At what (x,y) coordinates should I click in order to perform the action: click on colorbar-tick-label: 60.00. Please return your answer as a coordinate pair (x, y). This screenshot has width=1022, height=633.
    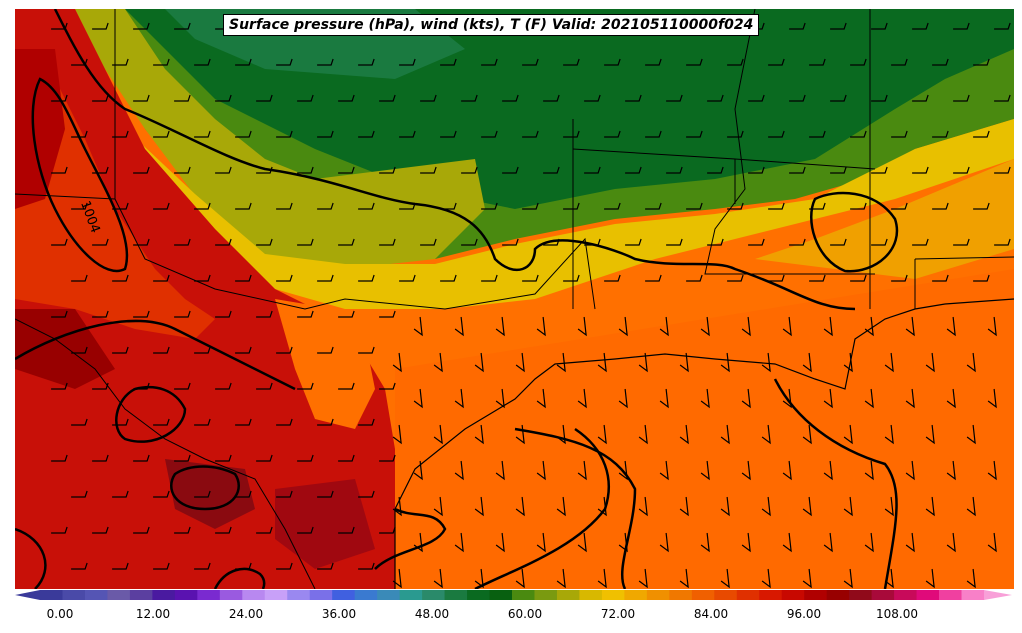
    Looking at the image, I should click on (525, 614).